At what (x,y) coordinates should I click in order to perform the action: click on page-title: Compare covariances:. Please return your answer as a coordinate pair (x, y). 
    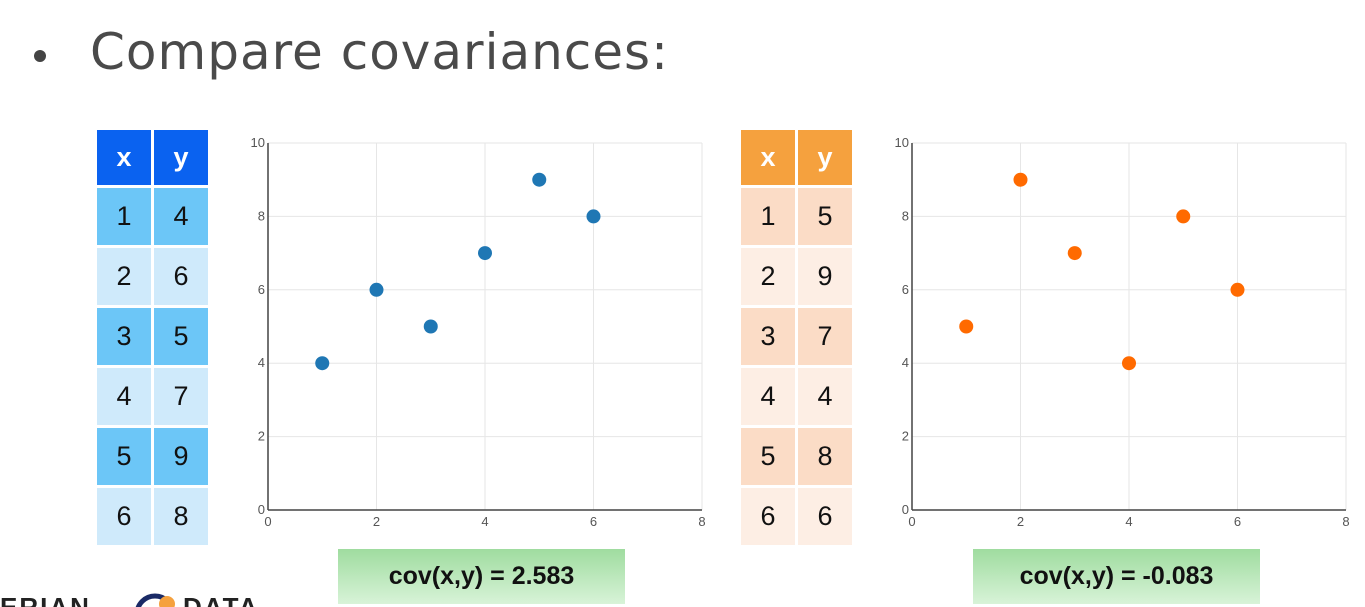
    Looking at the image, I should click on (379, 52).